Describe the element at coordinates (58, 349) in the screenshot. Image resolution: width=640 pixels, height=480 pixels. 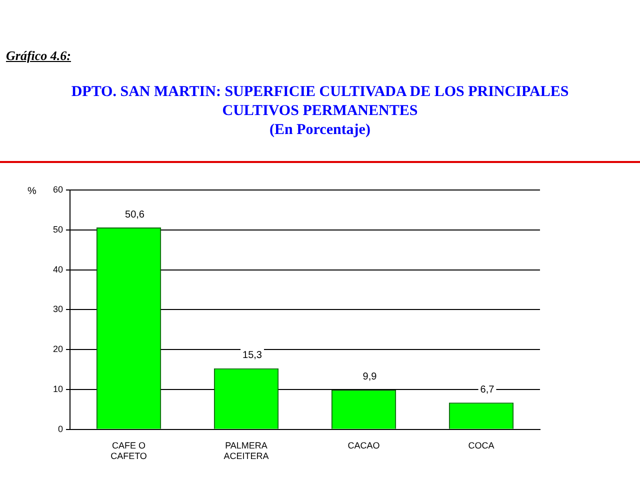
I see `y-tick-label: 20` at that location.